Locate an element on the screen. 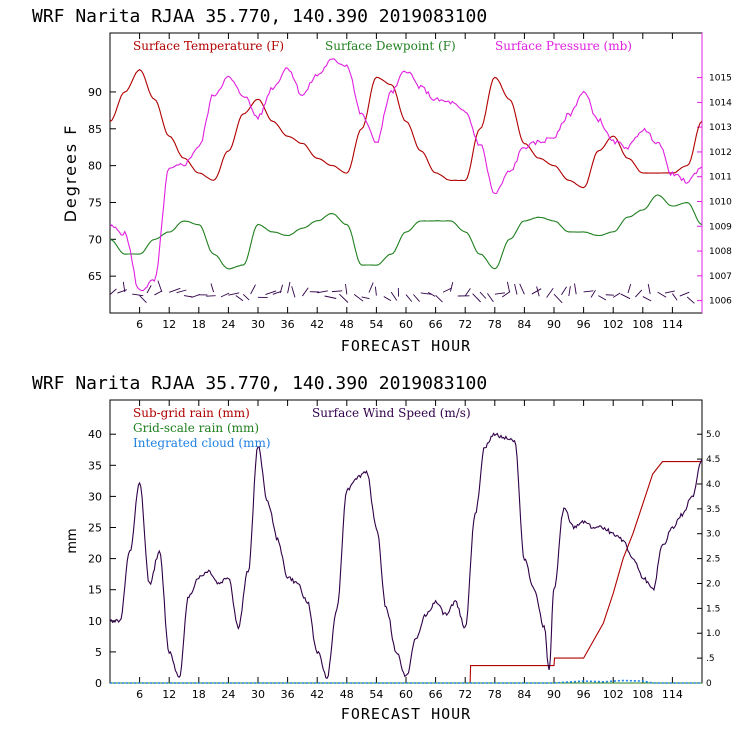 The width and height of the screenshot is (740, 740). bottom-x-tick-label: 90 is located at coordinates (554, 694).